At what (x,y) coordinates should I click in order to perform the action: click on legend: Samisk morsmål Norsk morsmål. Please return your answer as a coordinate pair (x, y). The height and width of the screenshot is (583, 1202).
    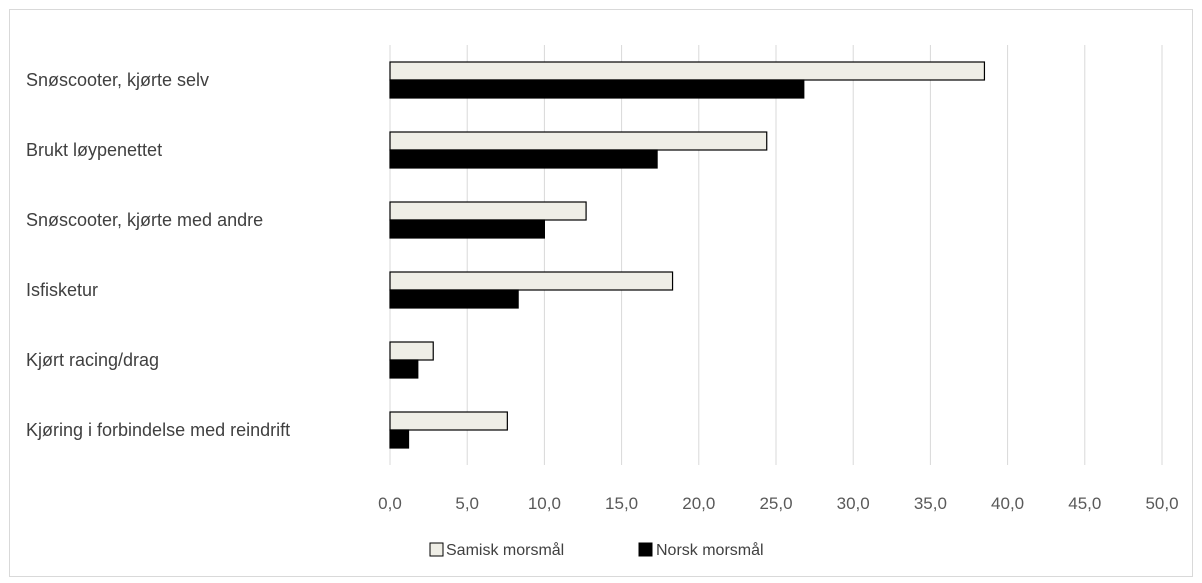
    Looking at the image, I should click on (596, 550).